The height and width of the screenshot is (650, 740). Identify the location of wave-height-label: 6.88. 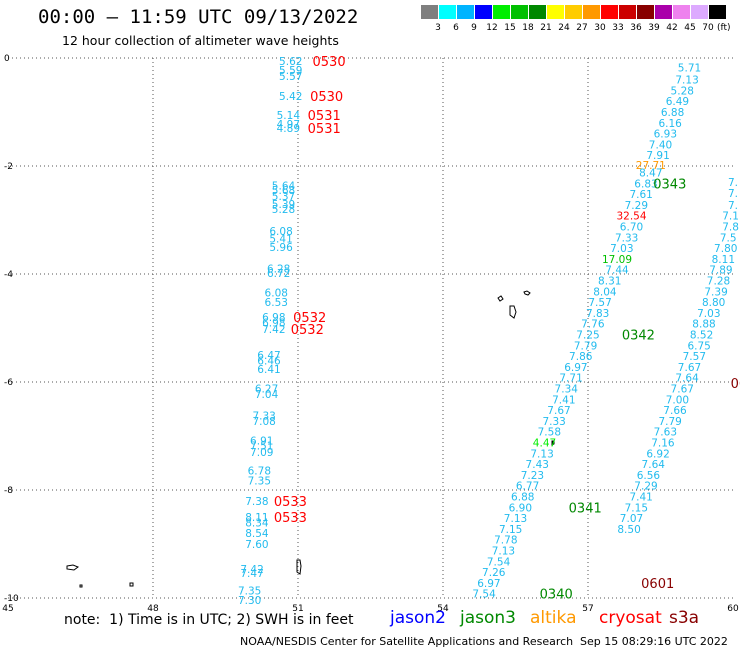
(522, 497).